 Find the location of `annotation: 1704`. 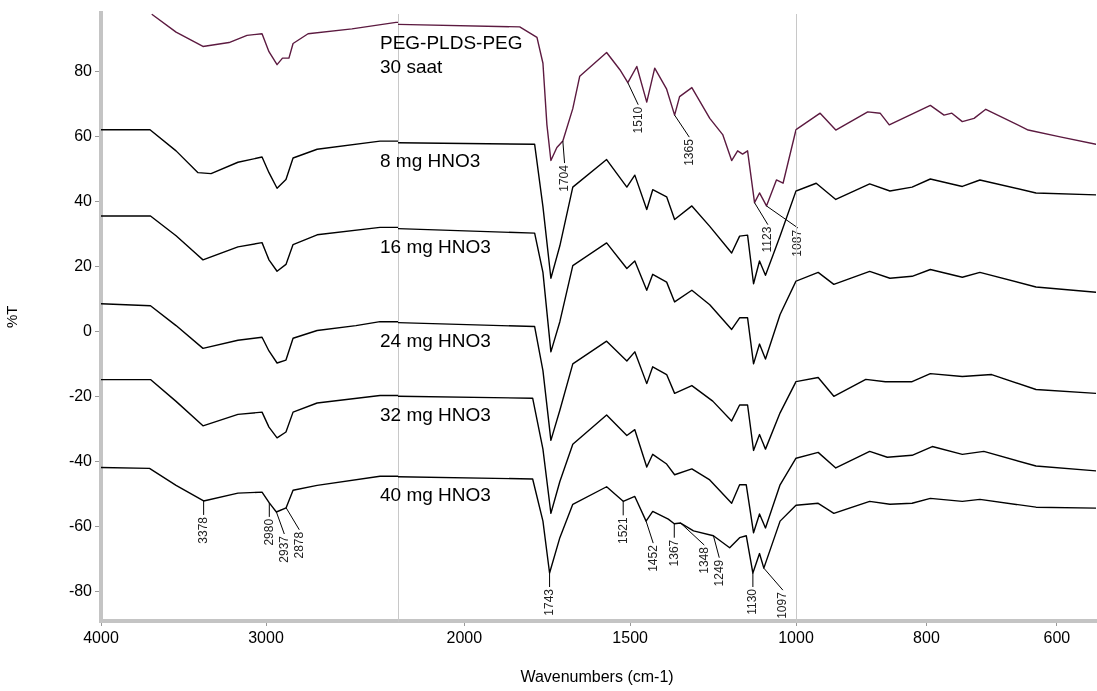

annotation: 1704 is located at coordinates (563, 178).